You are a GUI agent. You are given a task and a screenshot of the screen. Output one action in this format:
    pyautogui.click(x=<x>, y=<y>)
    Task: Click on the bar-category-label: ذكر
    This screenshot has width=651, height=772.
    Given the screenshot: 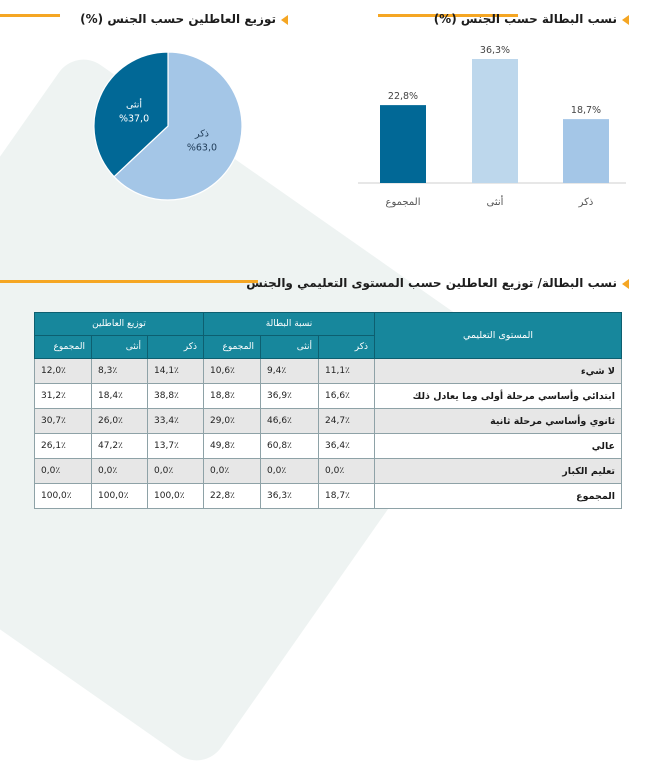 What is the action you would take?
    pyautogui.click(x=586, y=202)
    